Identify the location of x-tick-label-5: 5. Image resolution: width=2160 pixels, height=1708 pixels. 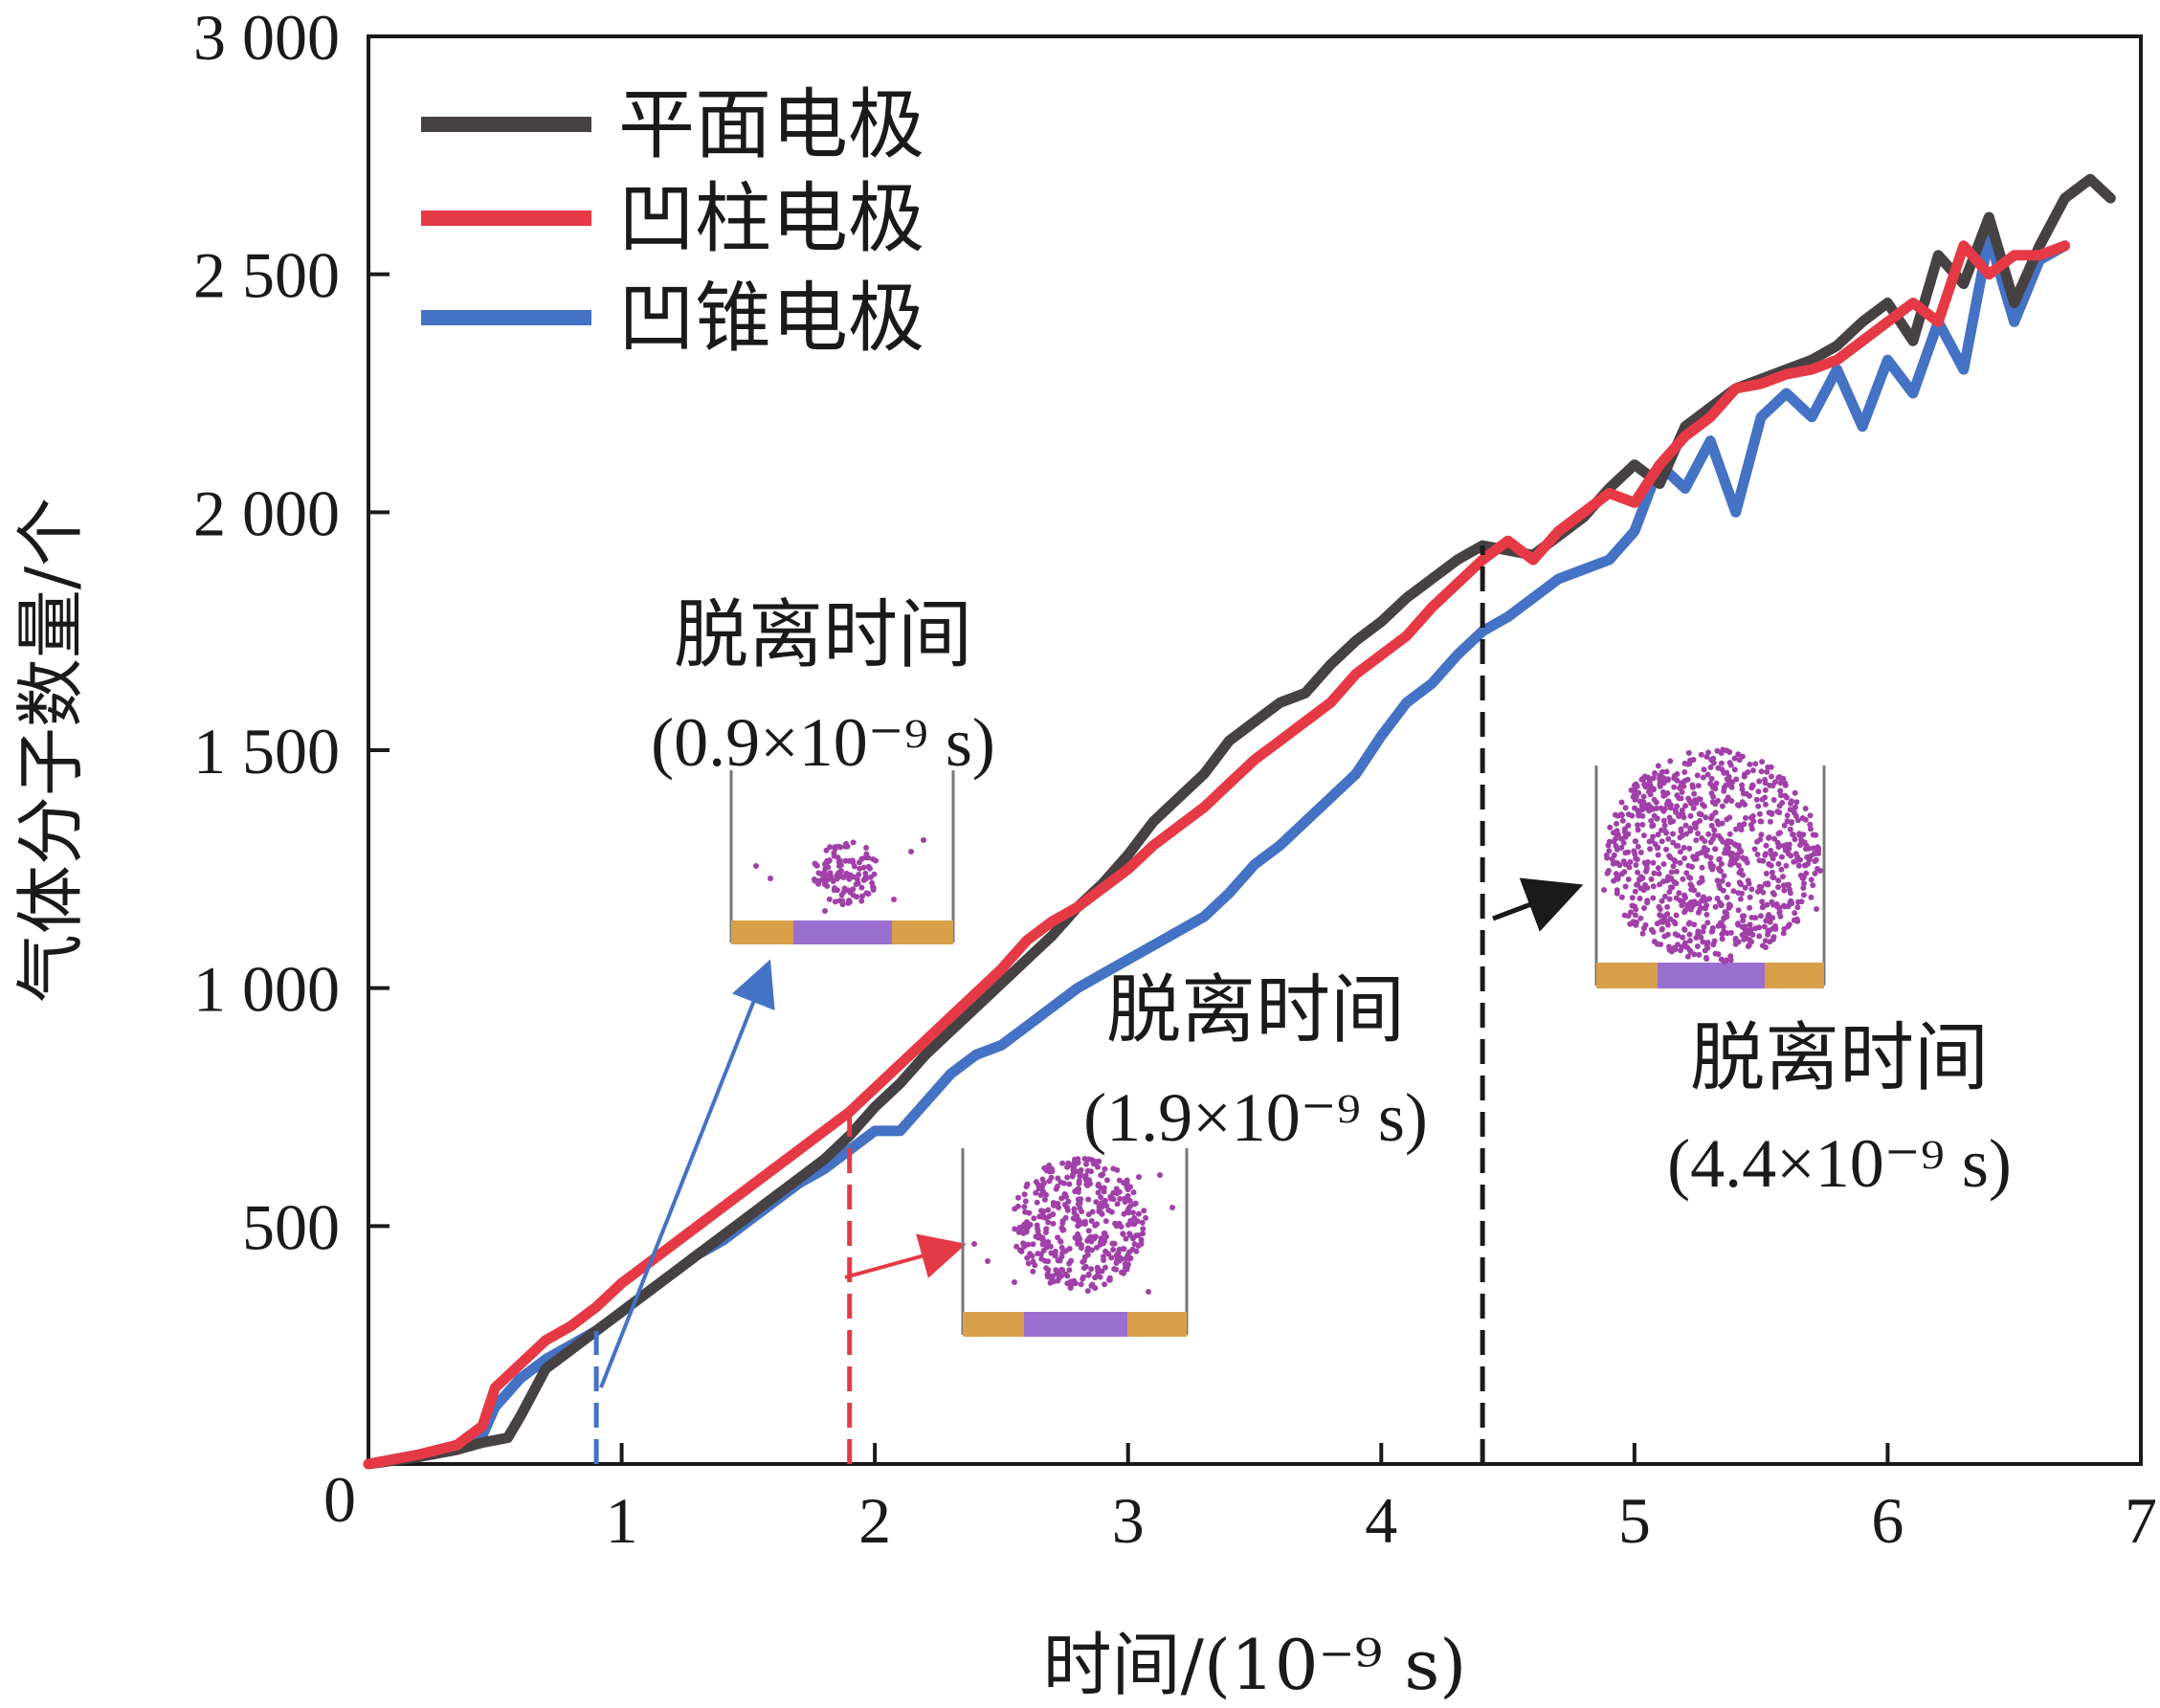
(1635, 1521).